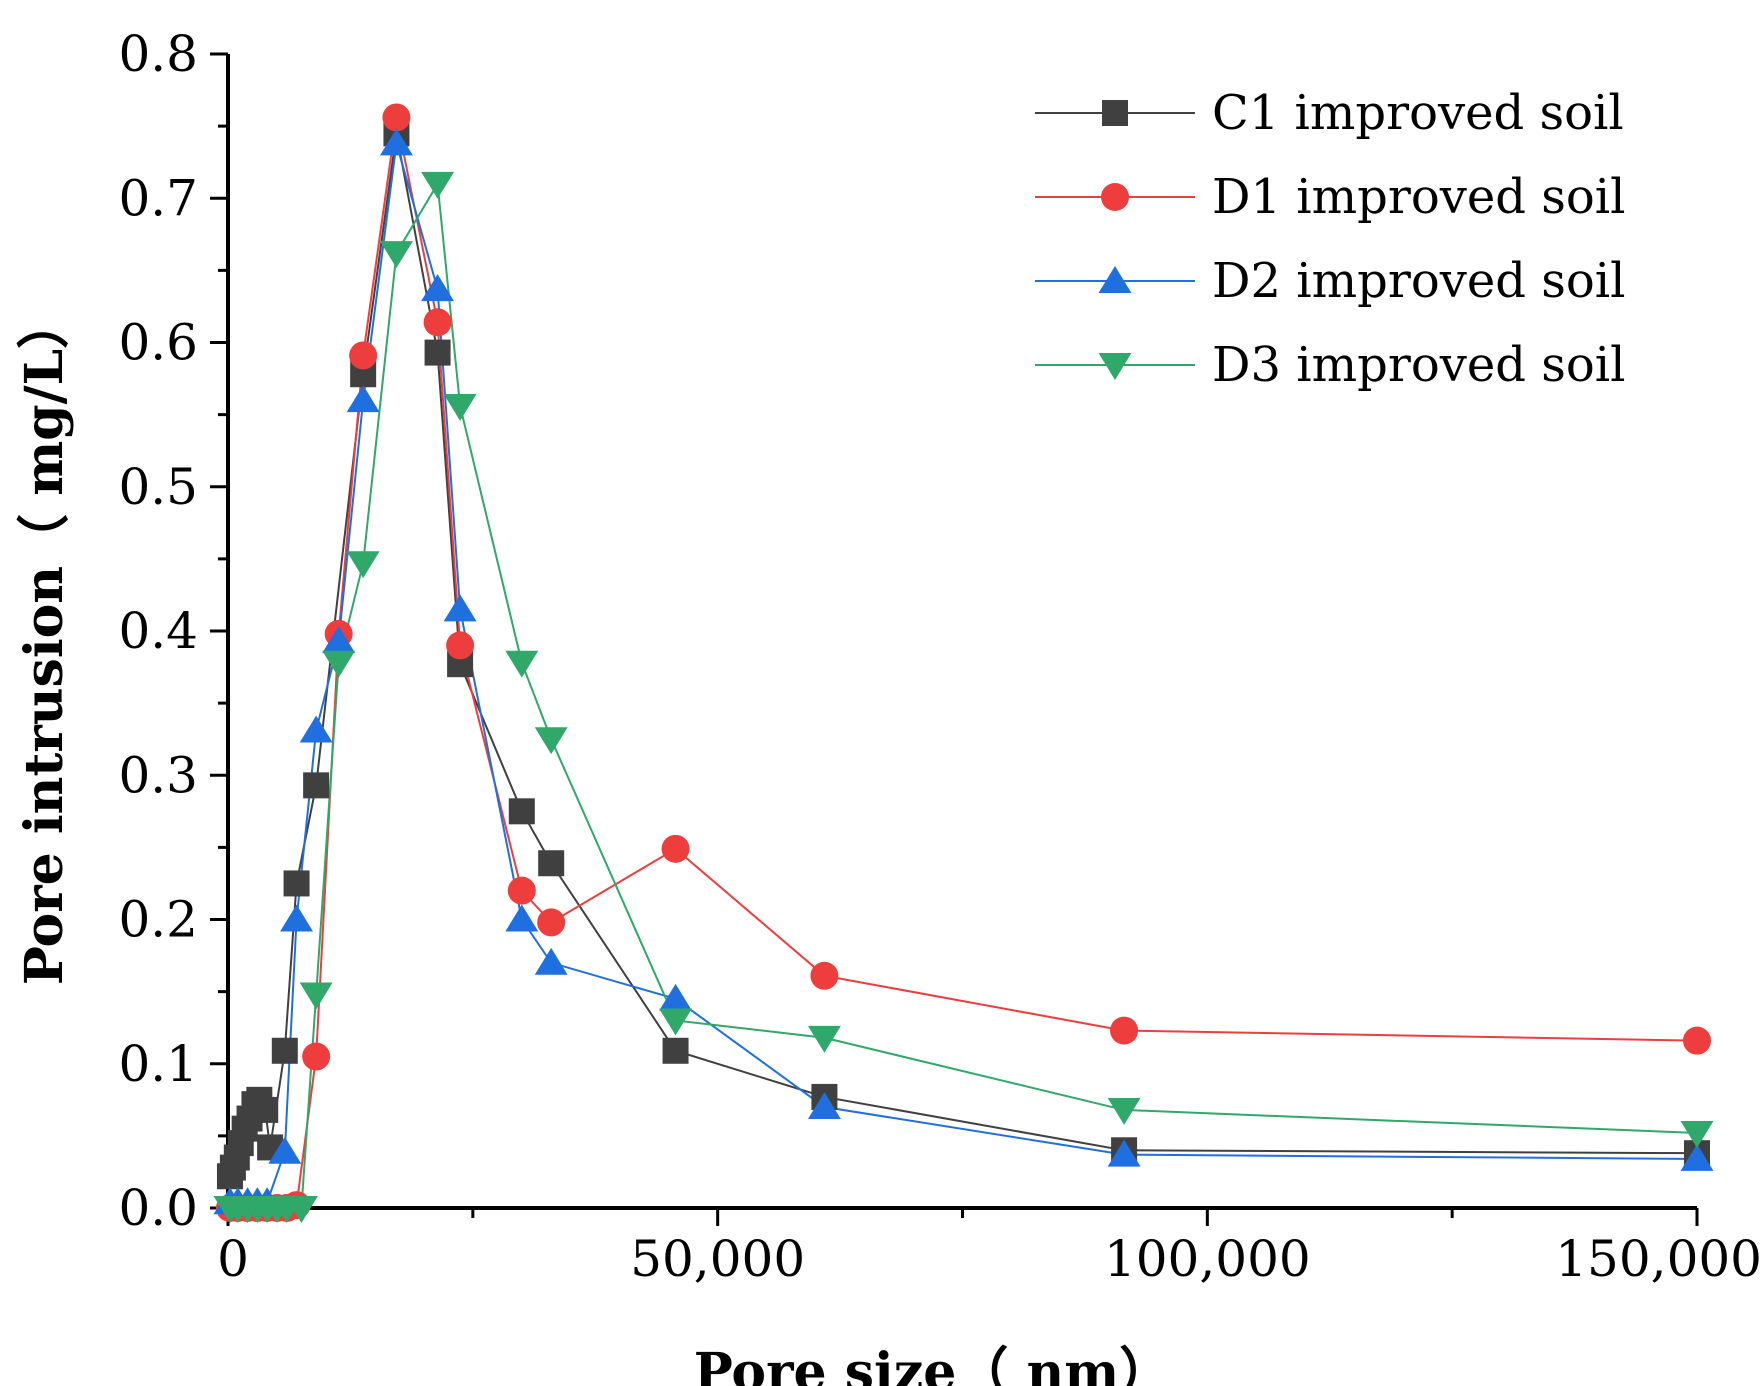 This screenshot has height=1386, width=1764. I want to click on y-tick-label: 0.7, so click(158, 198).